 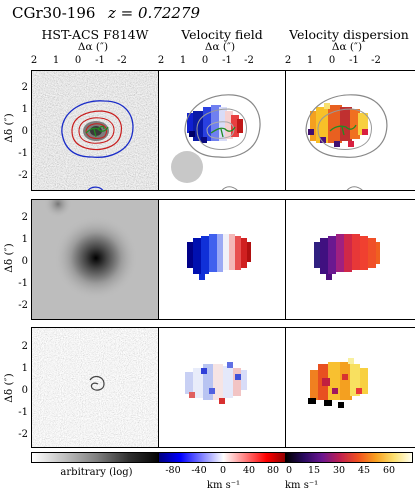 What do you see at coordinates (222, 34) in the screenshot?
I see `column-title-velocity-field: Velocity field` at bounding box center [222, 34].